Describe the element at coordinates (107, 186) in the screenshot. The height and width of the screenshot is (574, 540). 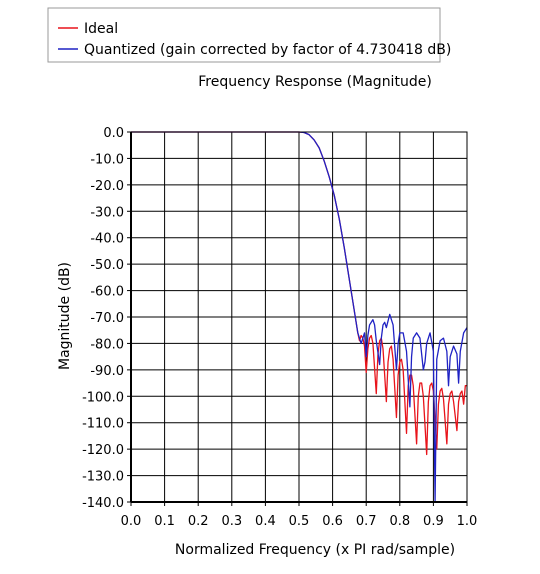
I see `y-tick-label: -20.0` at that location.